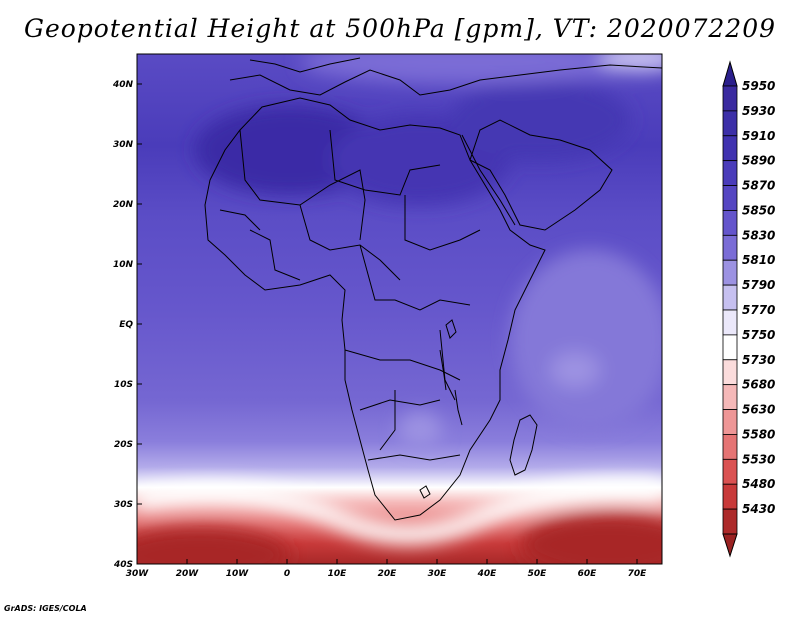  Describe the element at coordinates (123, 445) in the screenshot. I see `lat-tick-label: 20S` at that location.